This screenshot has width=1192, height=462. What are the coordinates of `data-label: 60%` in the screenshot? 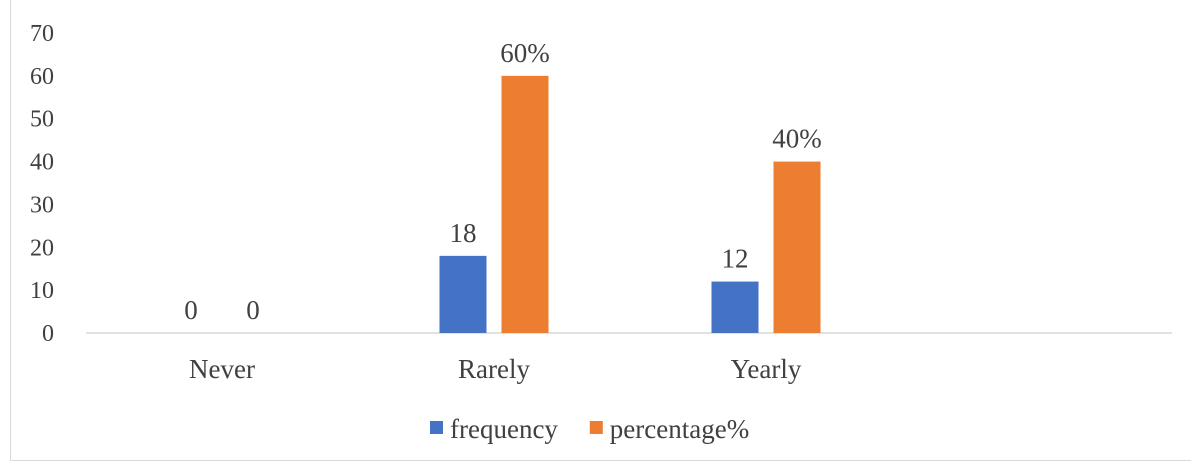 It's located at (525, 53).